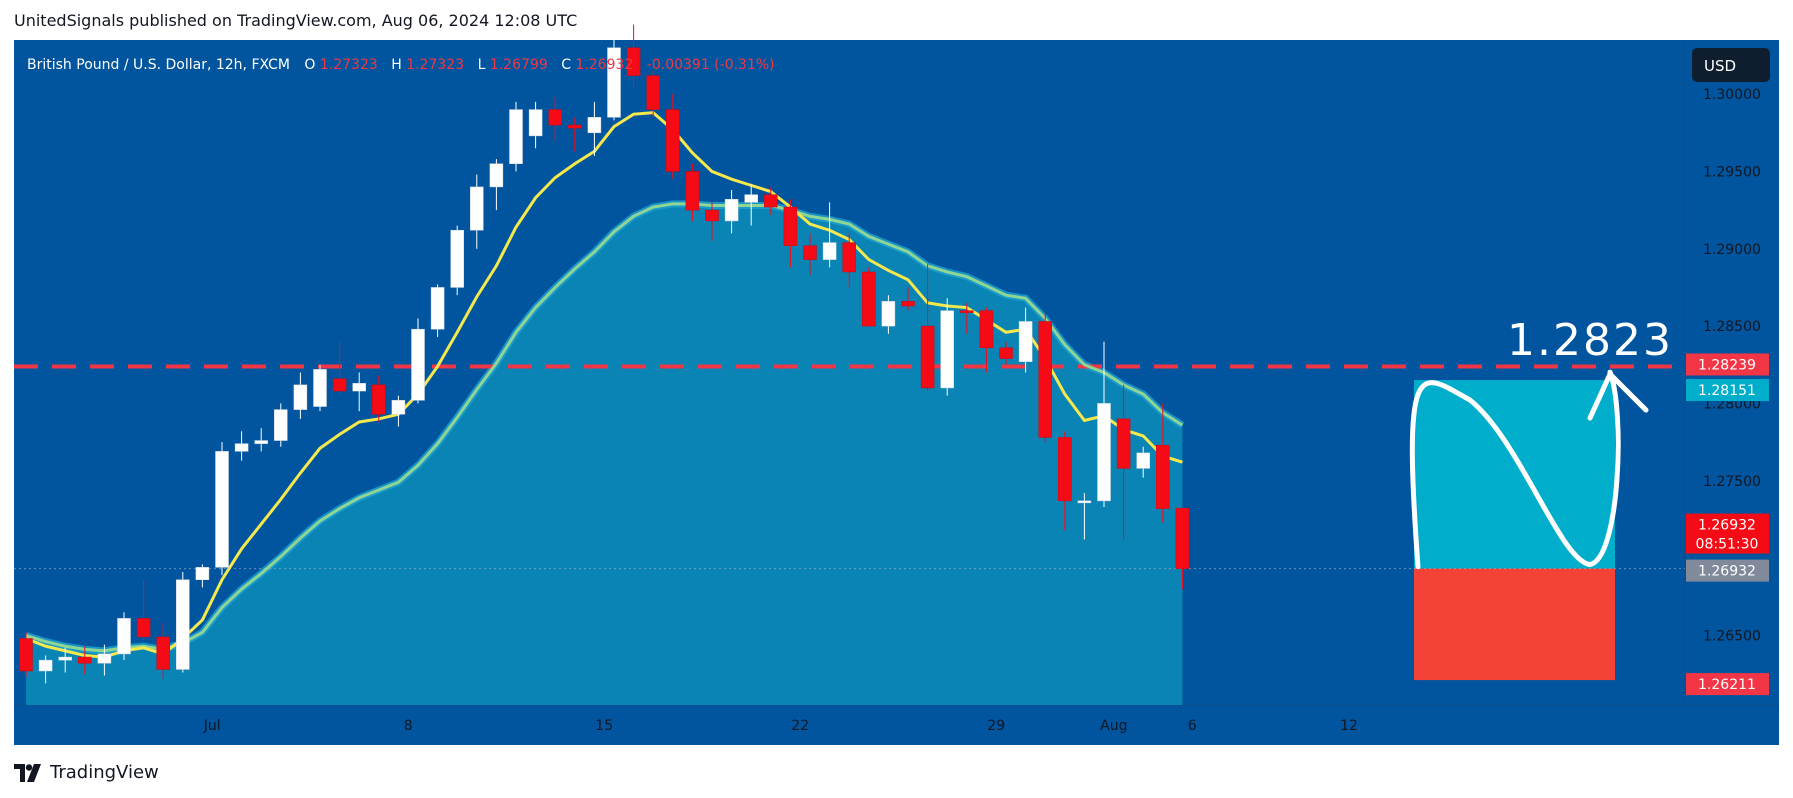  I want to click on time-axis: Jul 8 15 22 29 Aug 6 12, so click(780, 726).